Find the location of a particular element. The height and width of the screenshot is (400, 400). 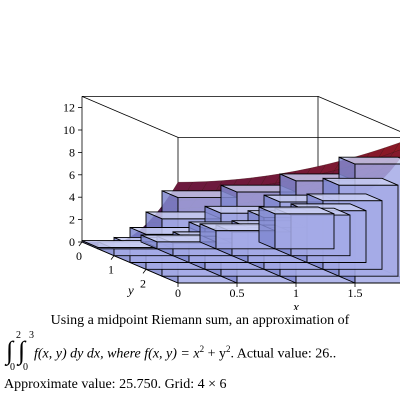

y-tick-label: 0 is located at coordinates (79, 256).